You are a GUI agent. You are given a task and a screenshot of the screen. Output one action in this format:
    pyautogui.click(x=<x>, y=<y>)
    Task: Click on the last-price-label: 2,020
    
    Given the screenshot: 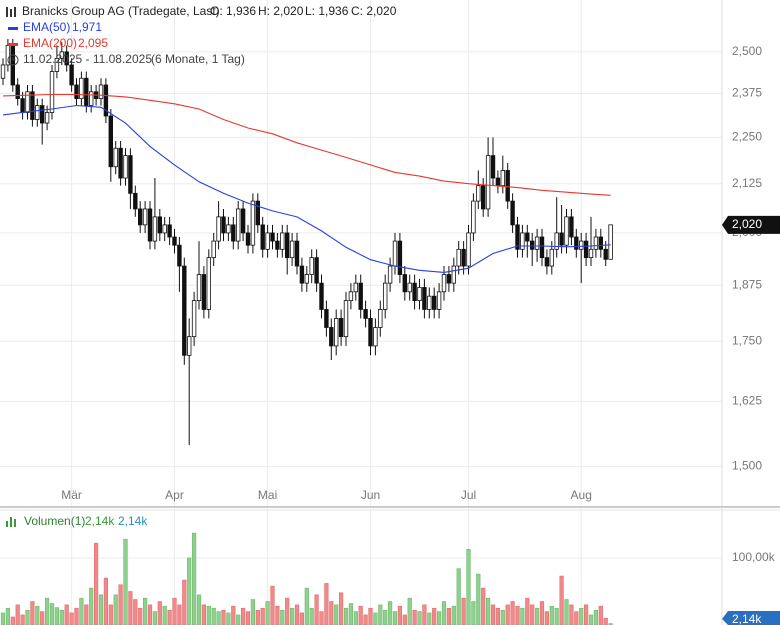 What is the action you would take?
    pyautogui.click(x=747, y=224)
    